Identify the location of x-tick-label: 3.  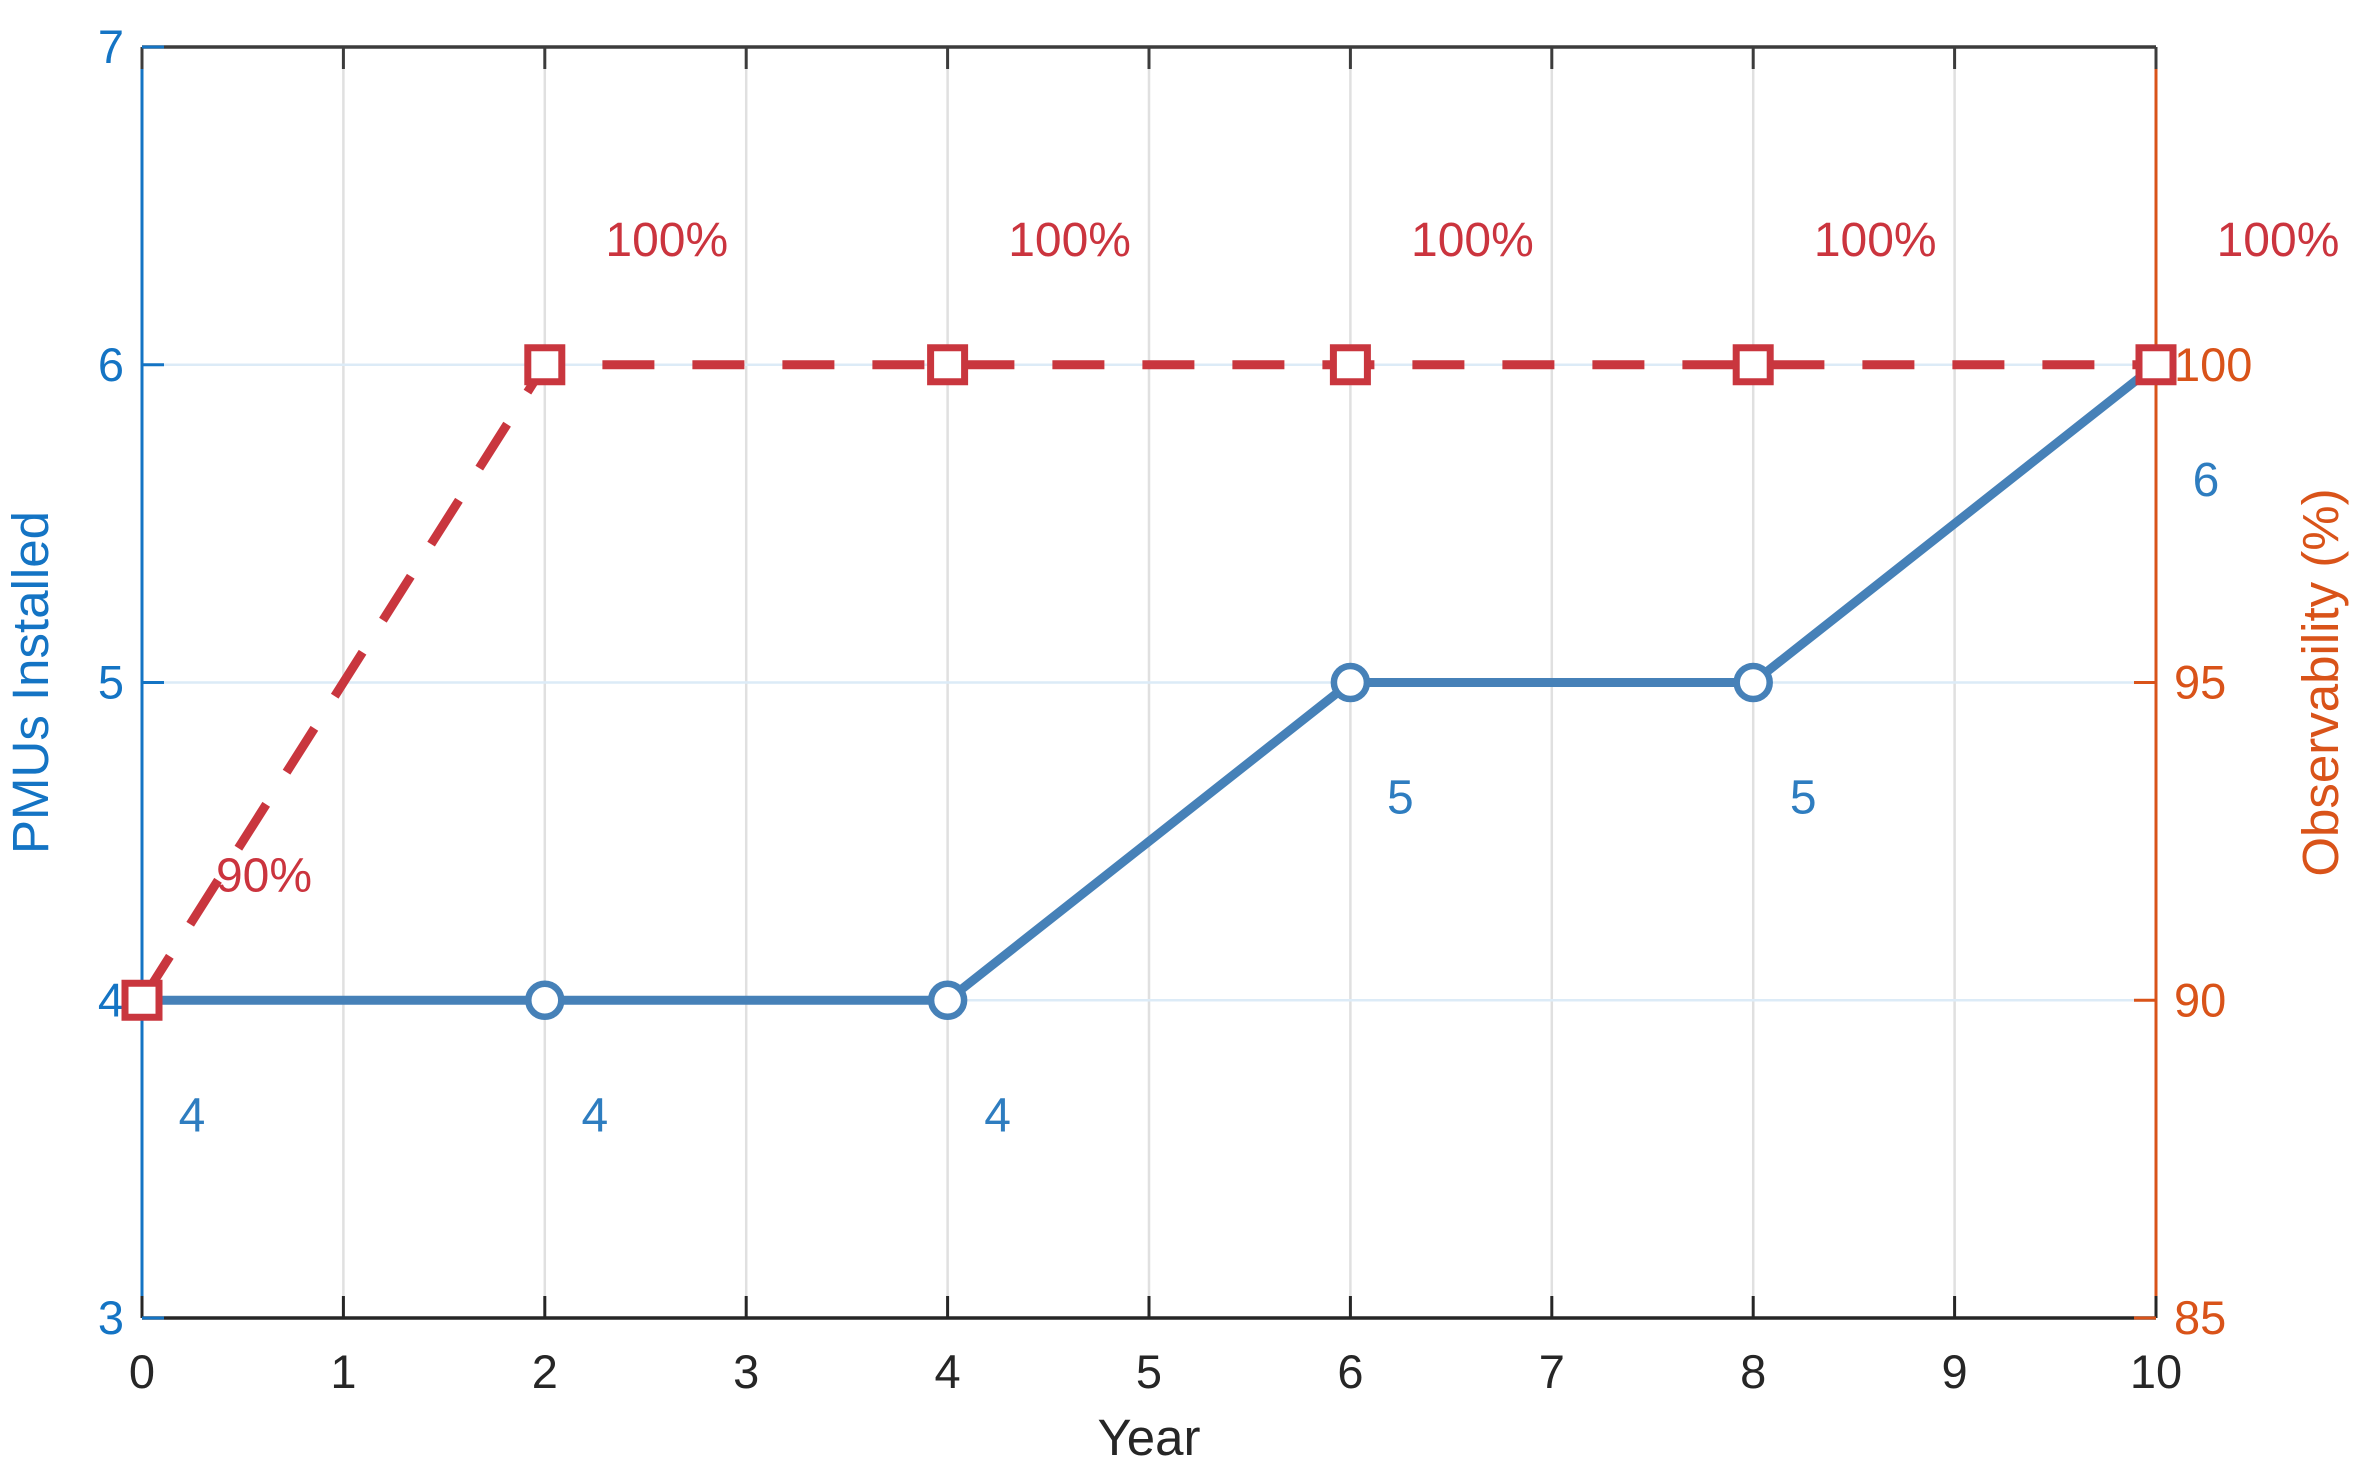
(746, 1371).